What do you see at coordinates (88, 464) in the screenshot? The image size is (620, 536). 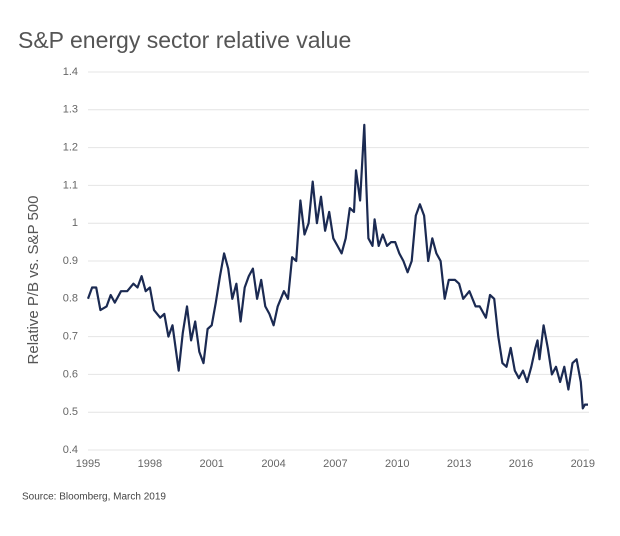 I see `x-tick-label: 1995` at bounding box center [88, 464].